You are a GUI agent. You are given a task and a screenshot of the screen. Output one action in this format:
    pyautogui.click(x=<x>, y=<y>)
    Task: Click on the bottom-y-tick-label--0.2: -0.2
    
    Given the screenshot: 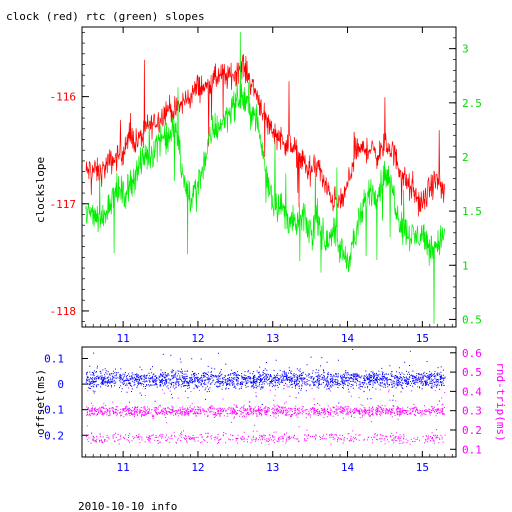 What is the action you would take?
    pyautogui.click(x=51, y=435)
    